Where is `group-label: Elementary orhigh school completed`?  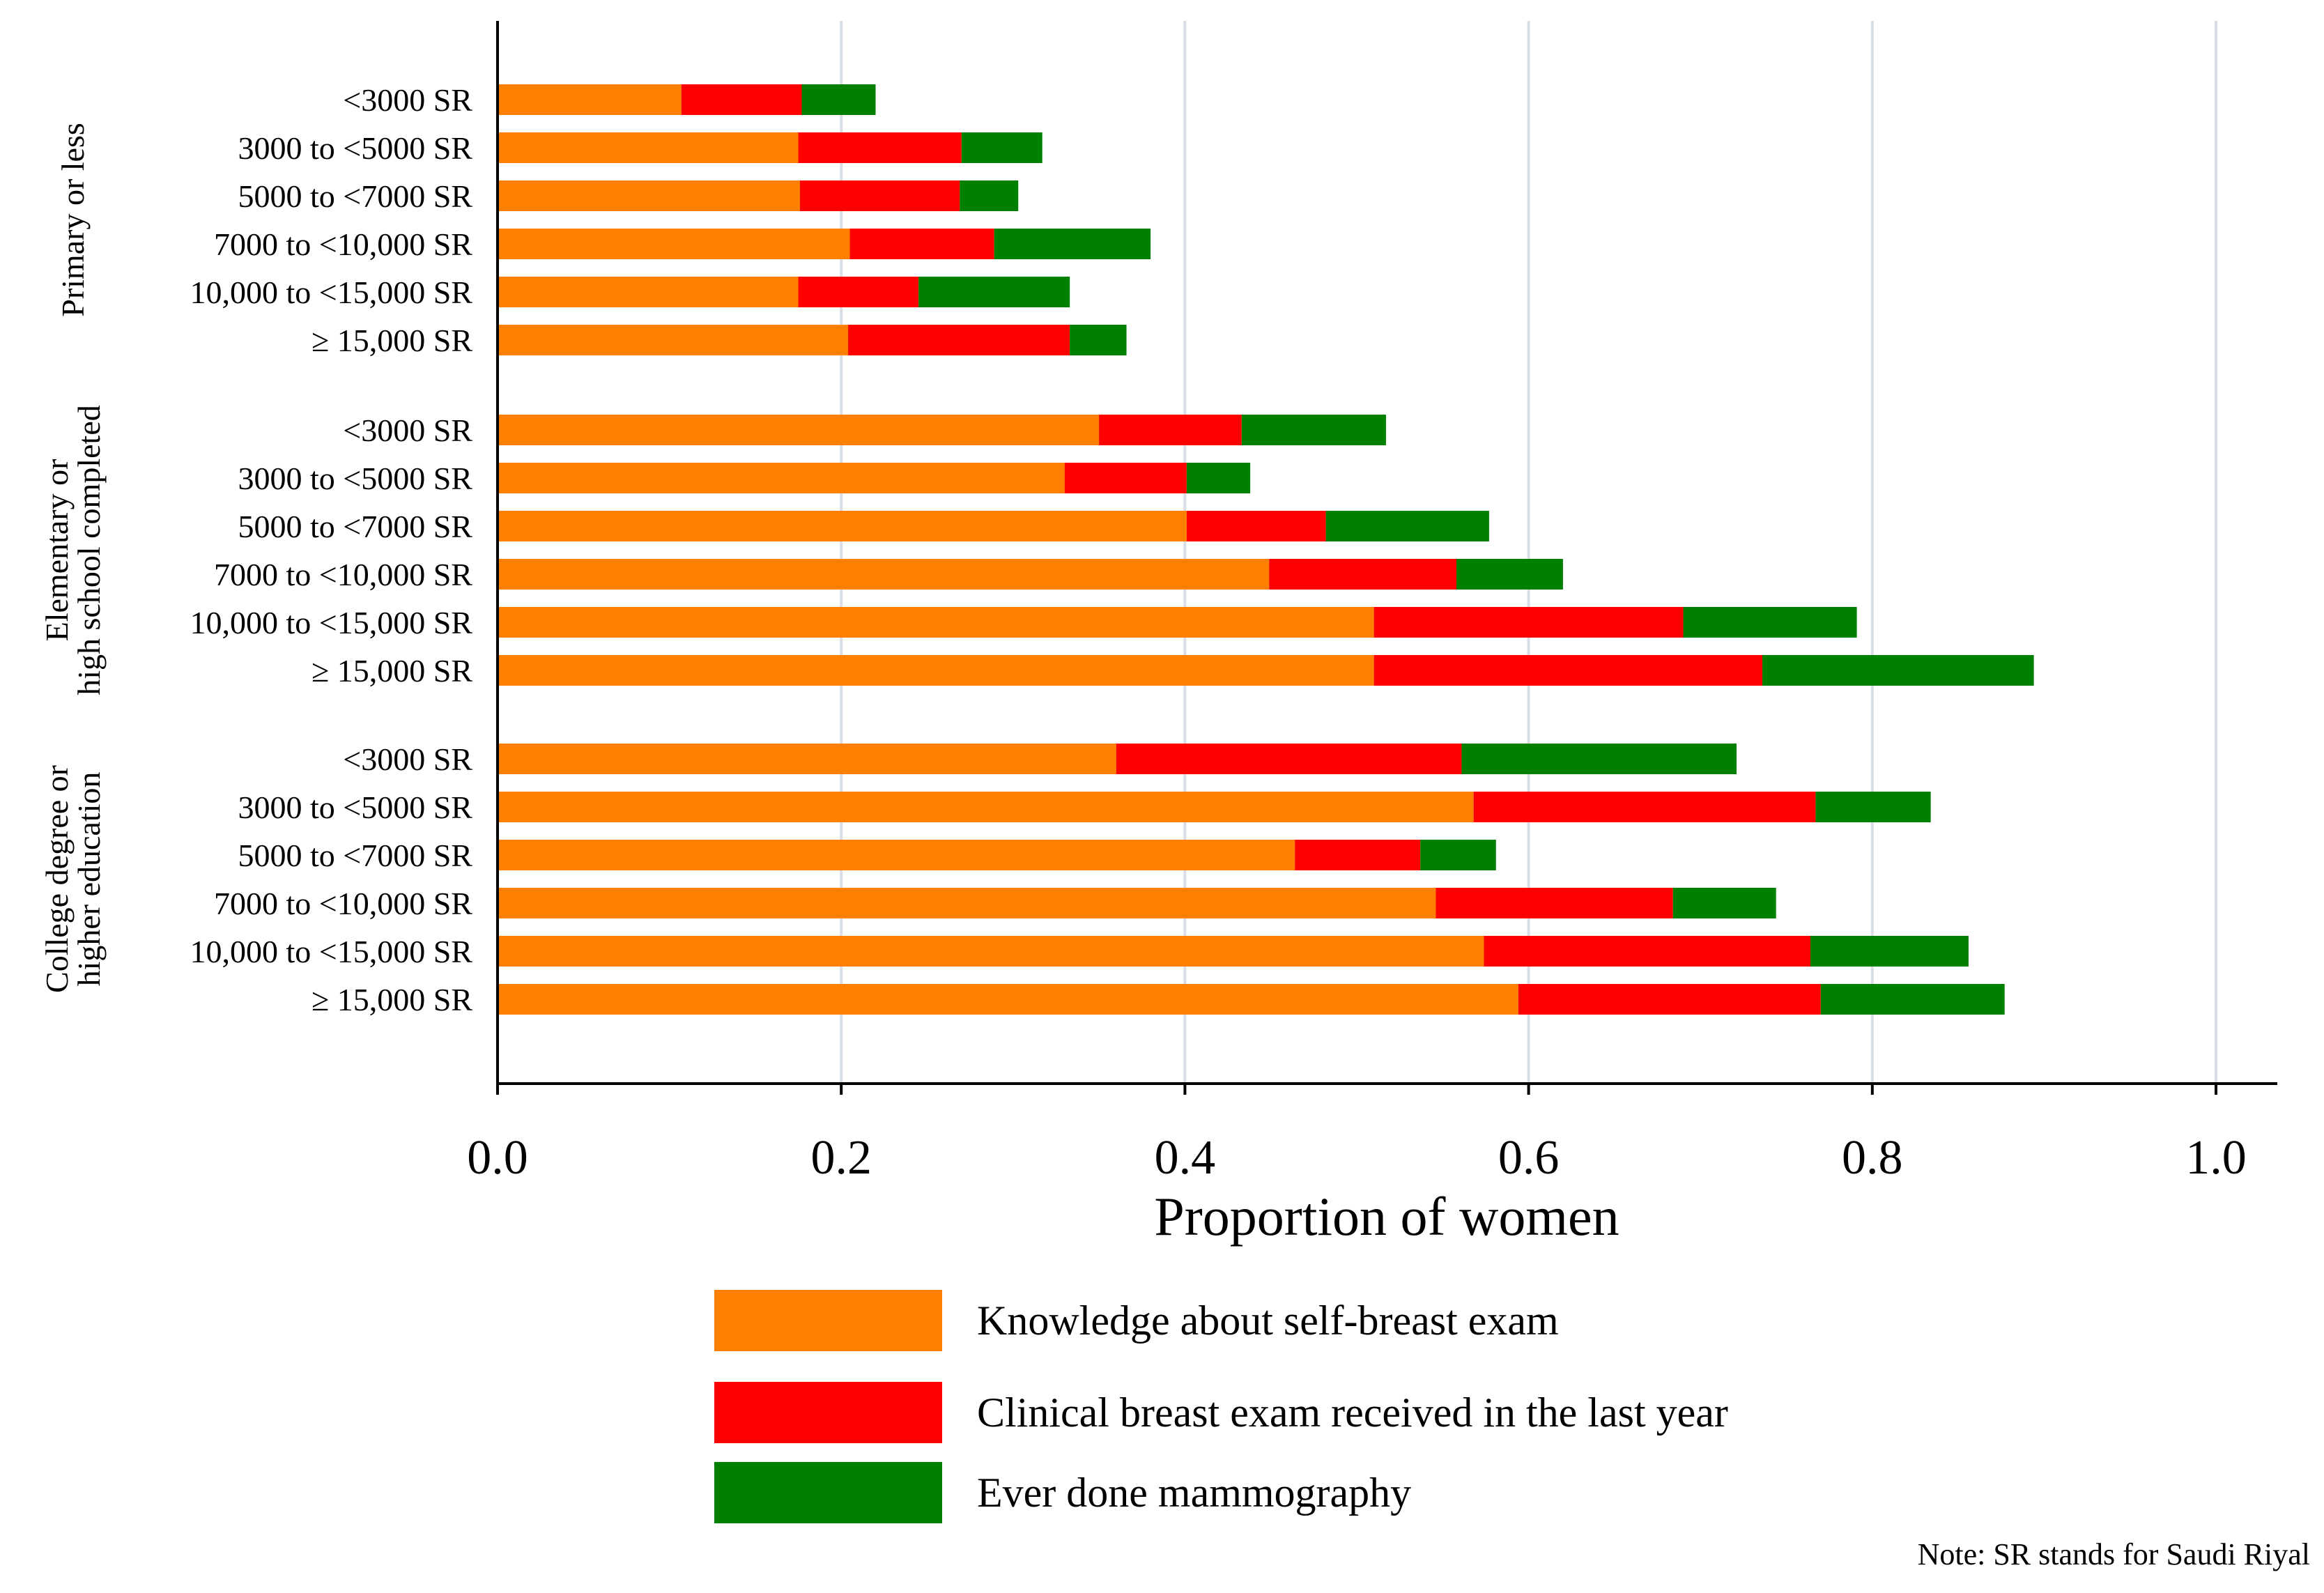
group-label: Elementary orhigh school completed is located at coordinates (73, 550).